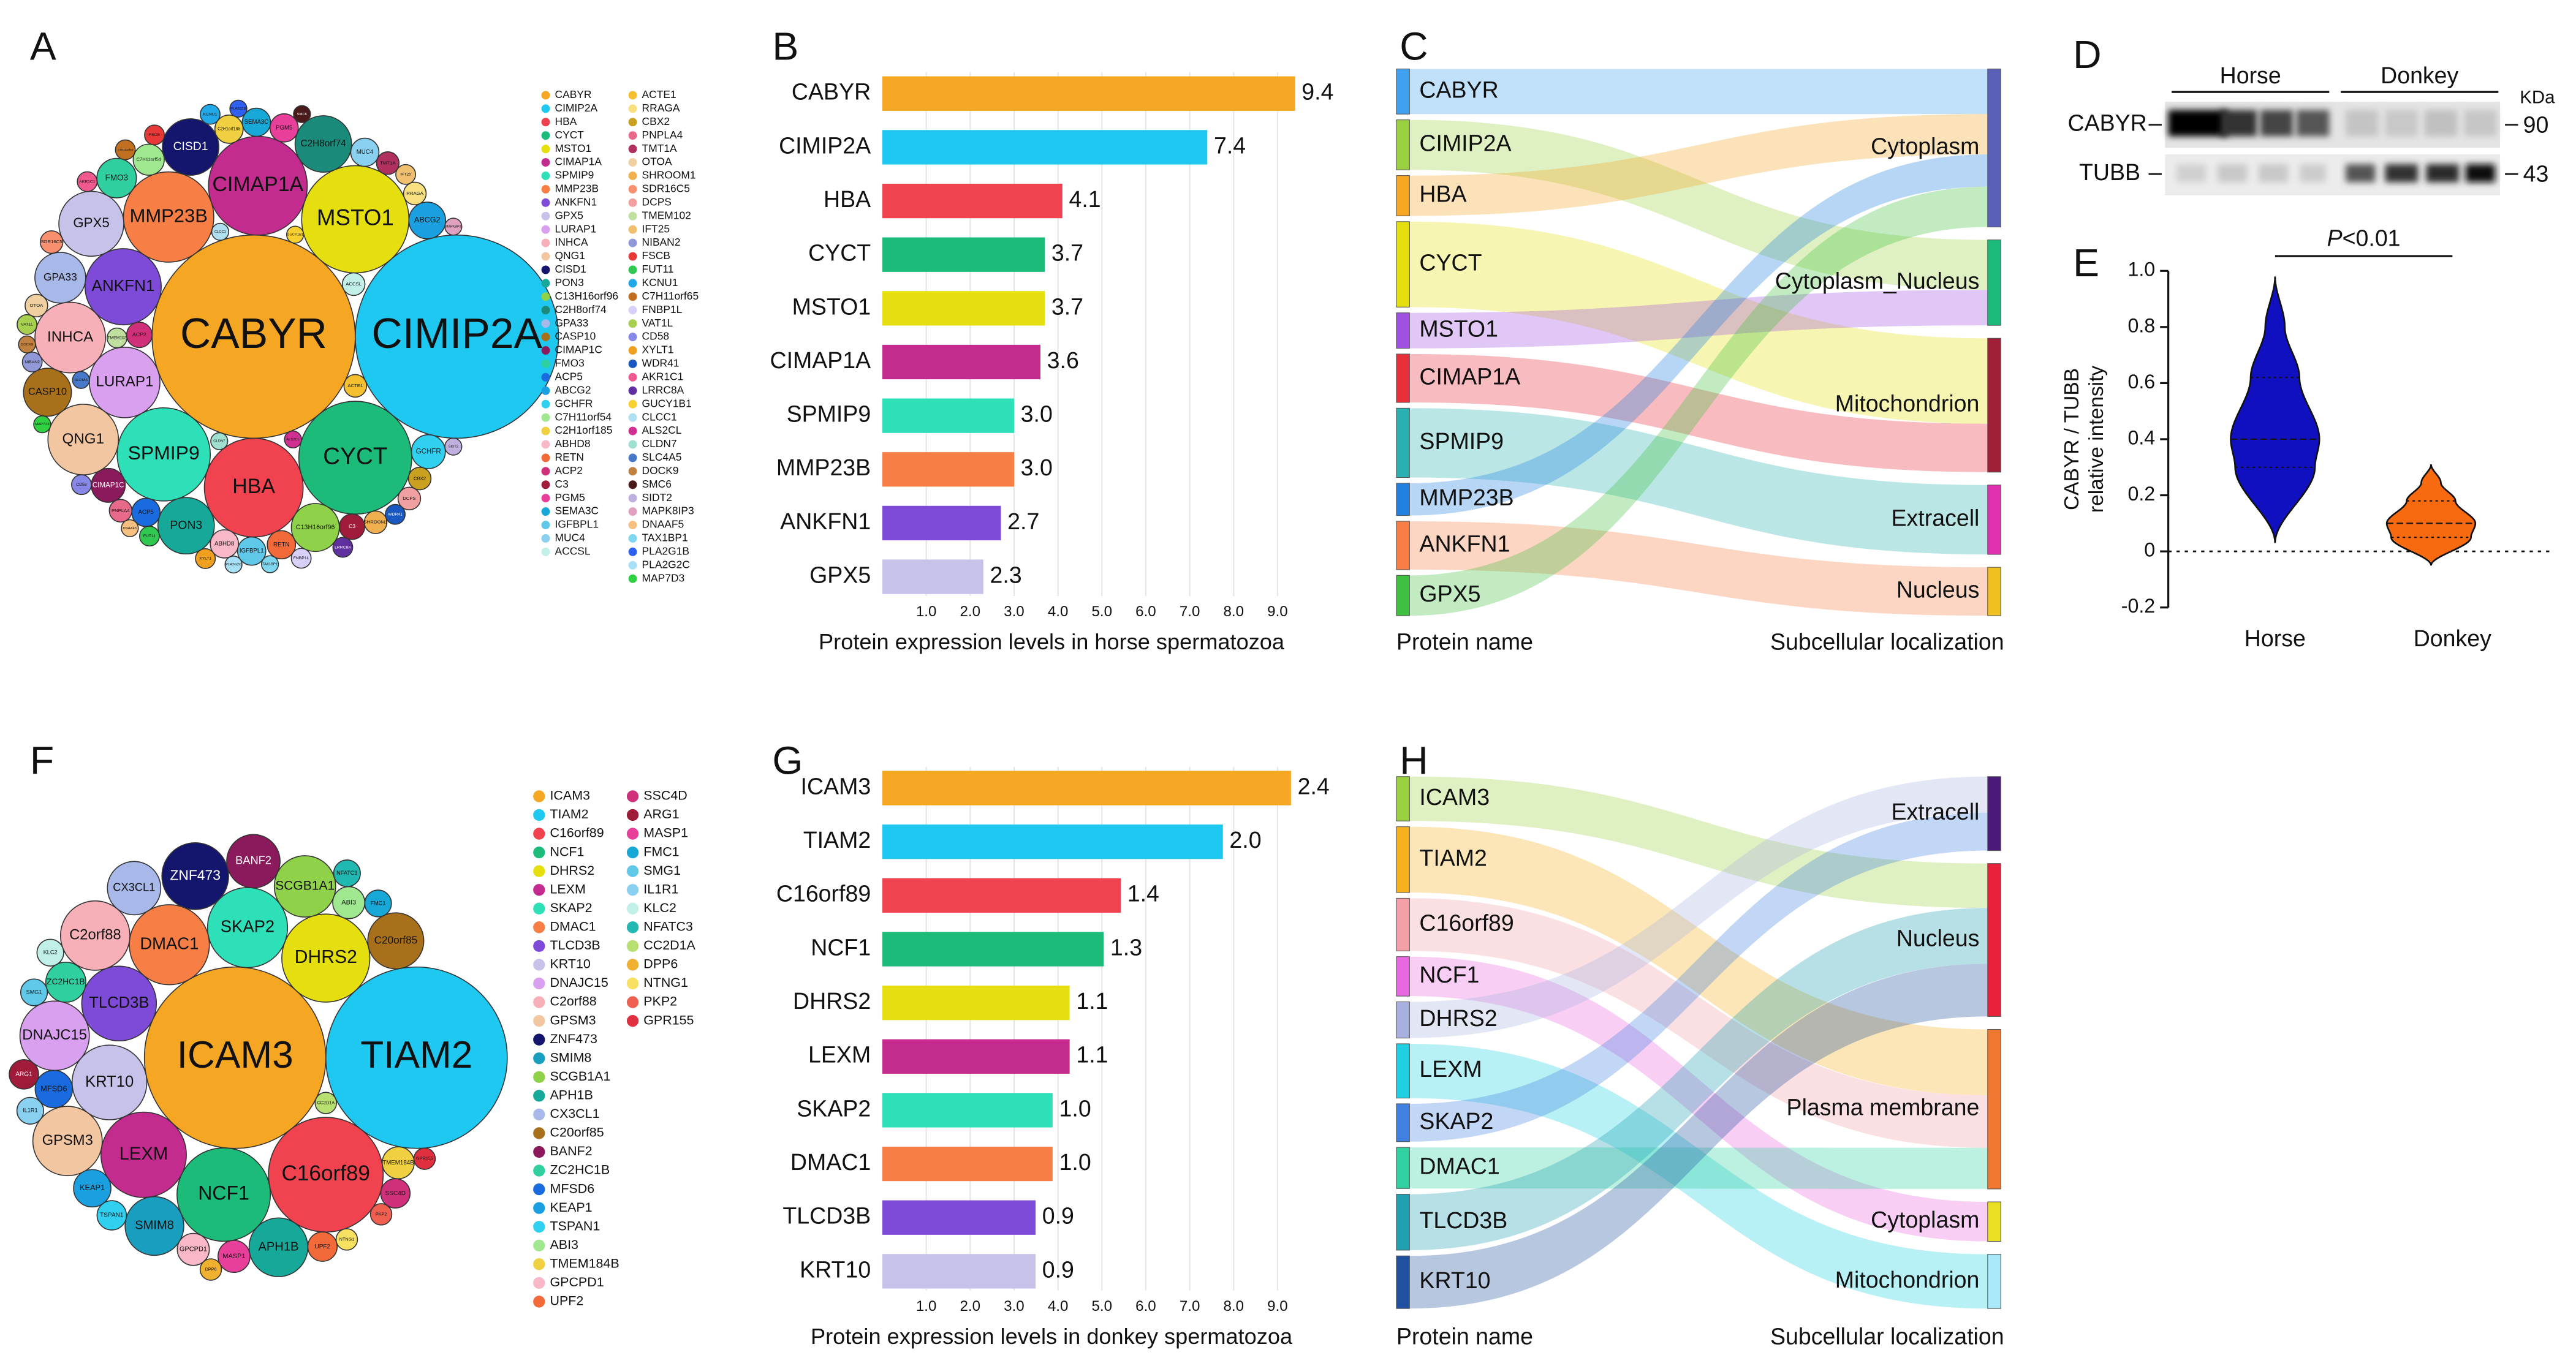 The width and height of the screenshot is (2576, 1366). Describe the element at coordinates (569, 471) in the screenshot. I see `legend-label: ACP2` at that location.